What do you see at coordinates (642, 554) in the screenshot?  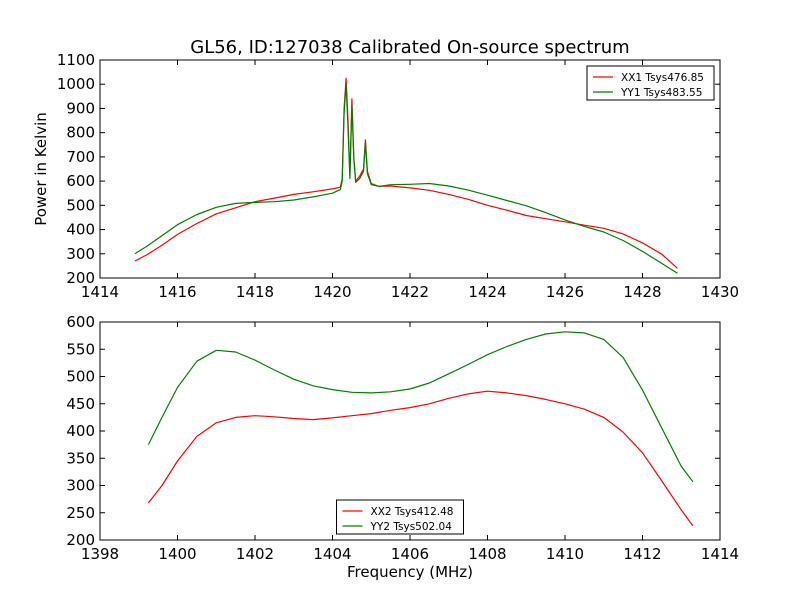 I see `x-tick-label: 1412` at bounding box center [642, 554].